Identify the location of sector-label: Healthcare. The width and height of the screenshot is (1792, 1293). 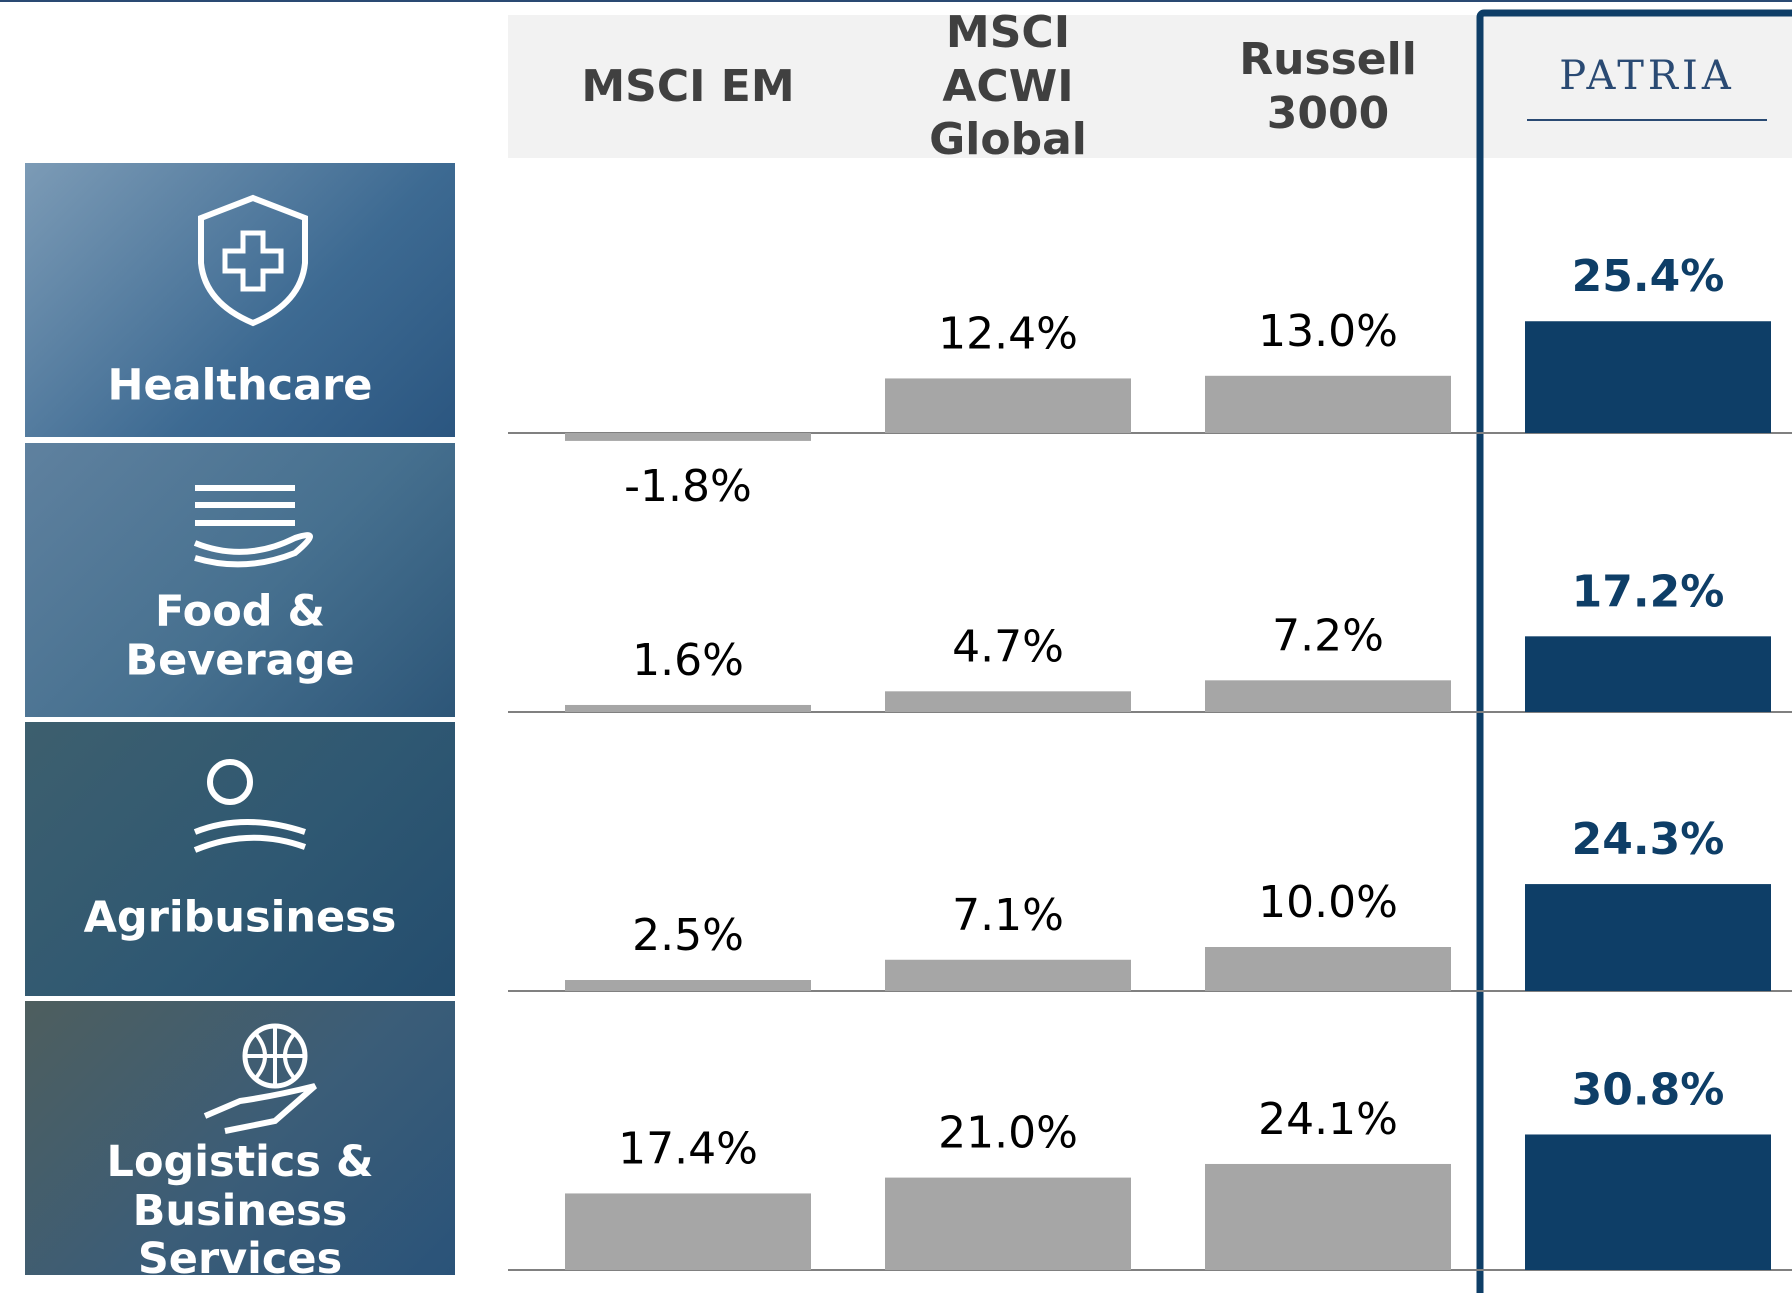
(240, 385).